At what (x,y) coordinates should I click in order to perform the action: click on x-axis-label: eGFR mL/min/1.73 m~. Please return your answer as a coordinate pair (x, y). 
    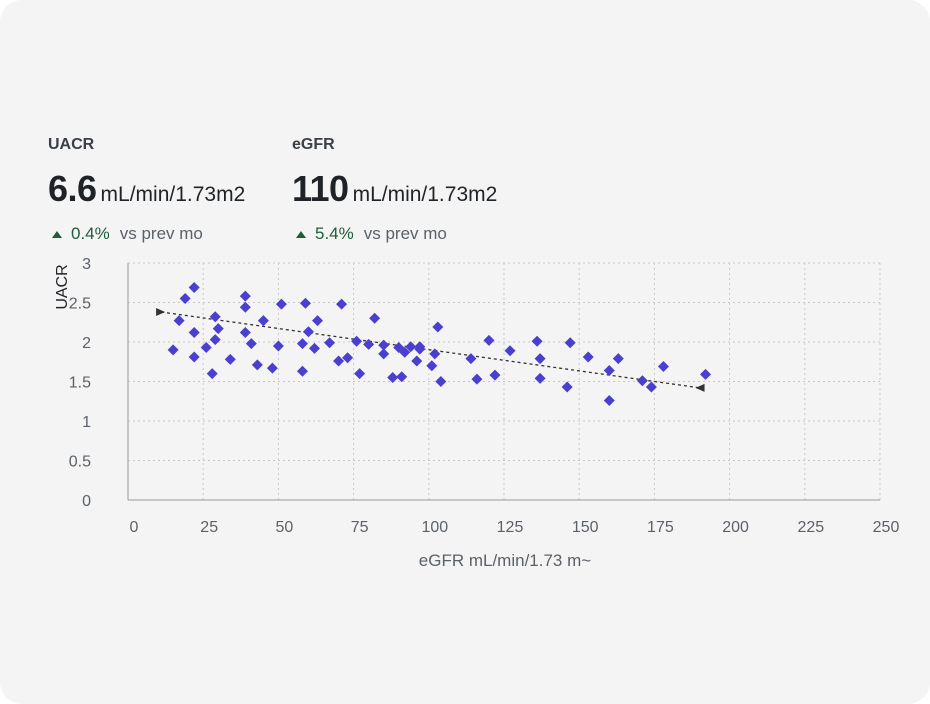
    Looking at the image, I should click on (505, 560).